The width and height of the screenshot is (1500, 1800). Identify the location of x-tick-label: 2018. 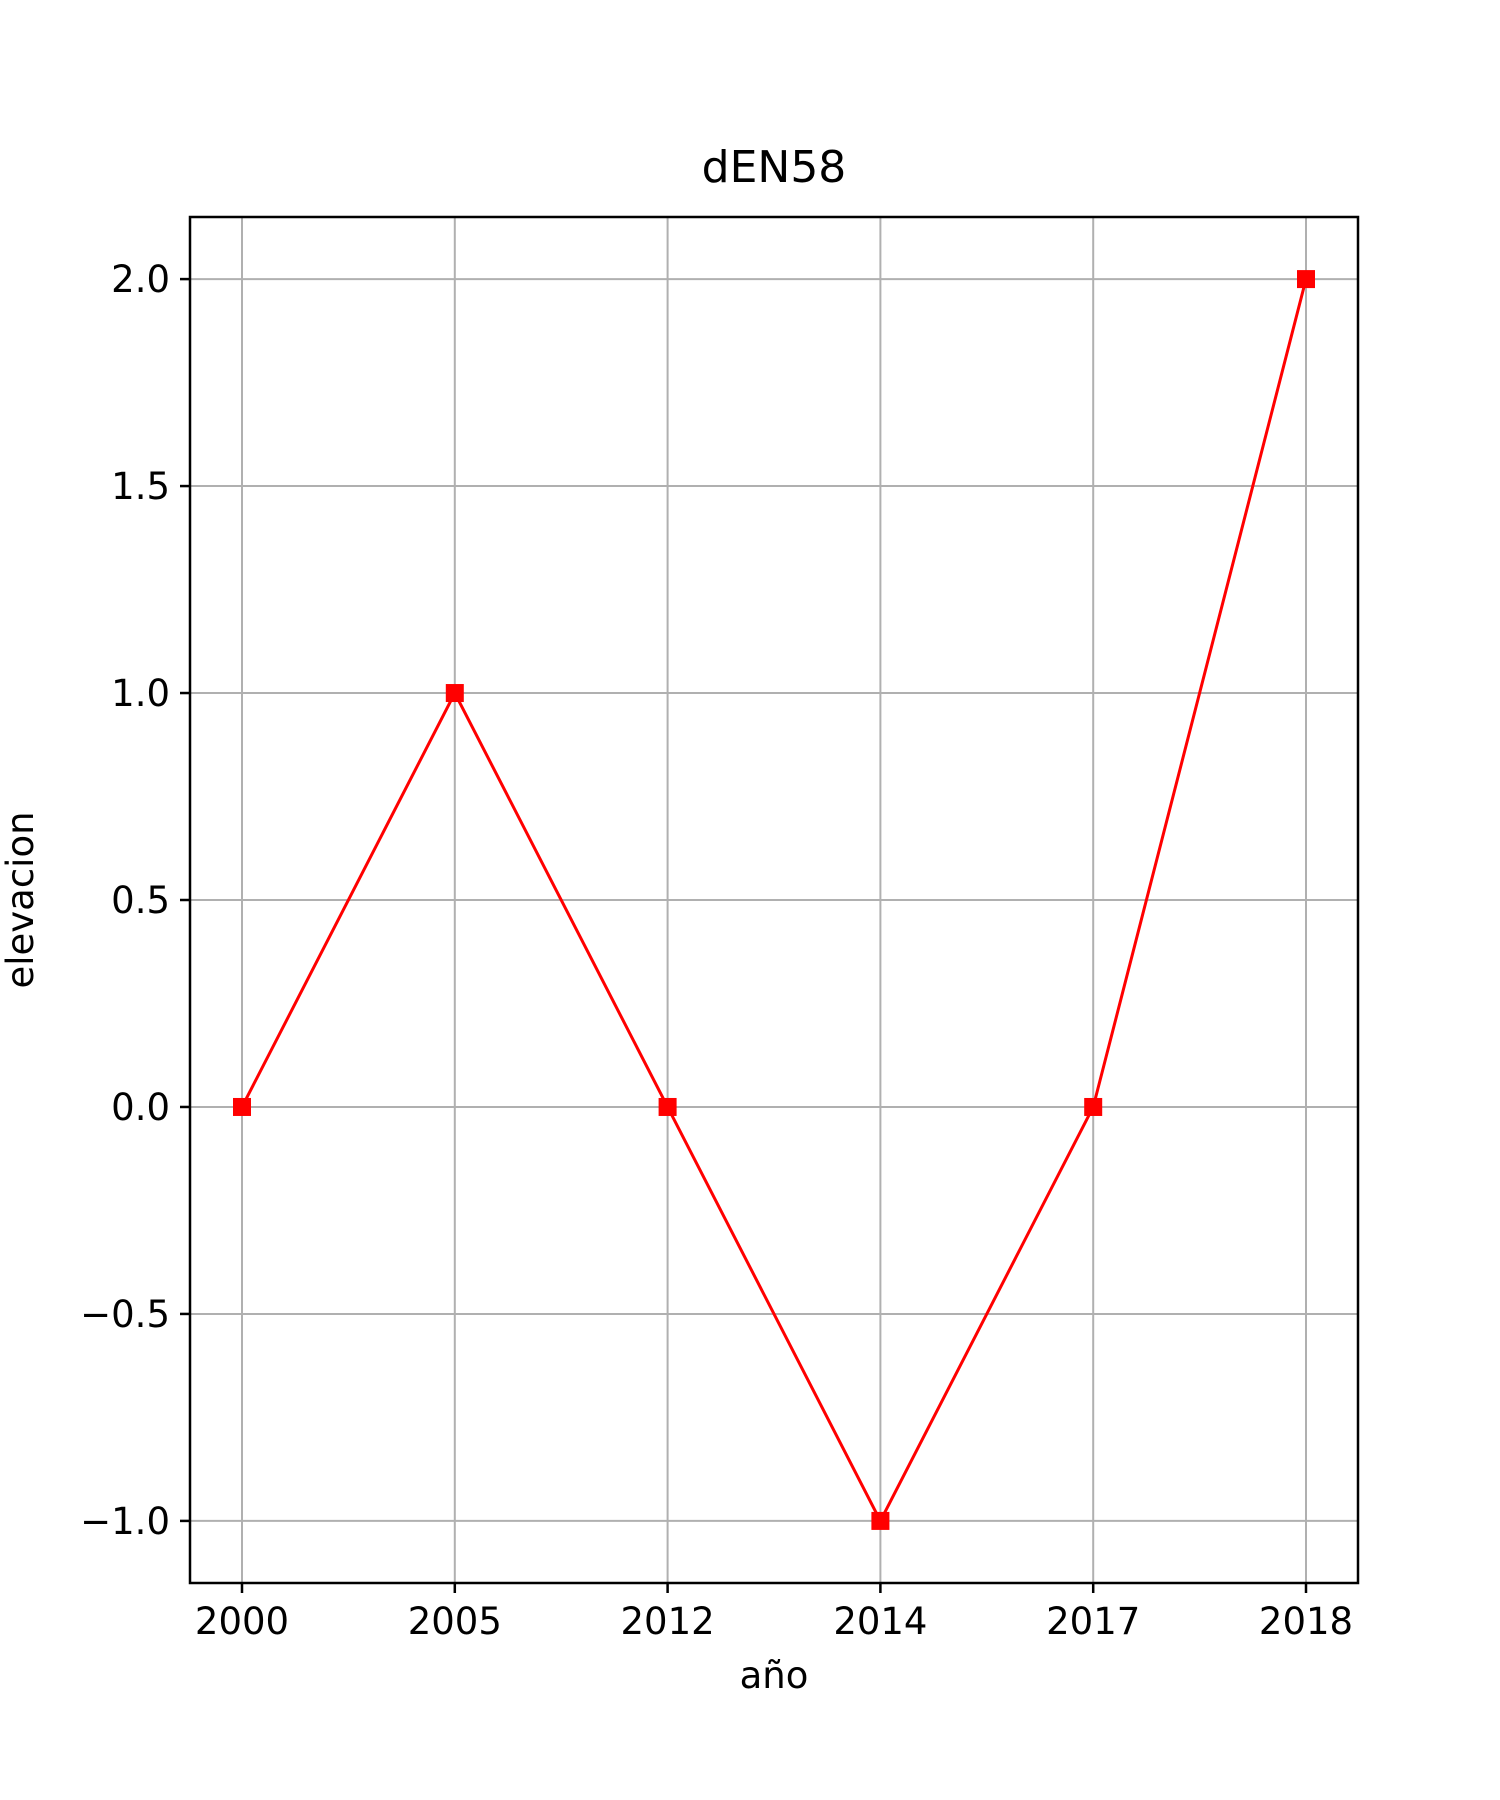
(1306, 1621).